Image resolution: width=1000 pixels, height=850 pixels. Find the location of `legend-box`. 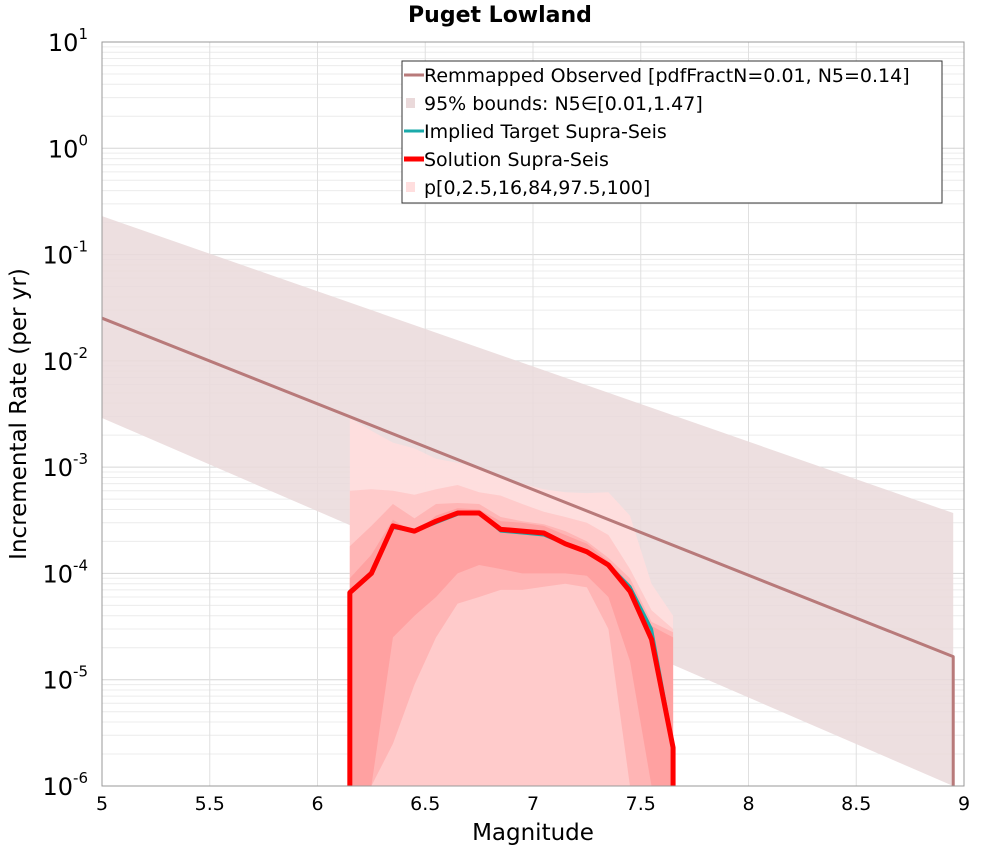

legend-box is located at coordinates (672, 132).